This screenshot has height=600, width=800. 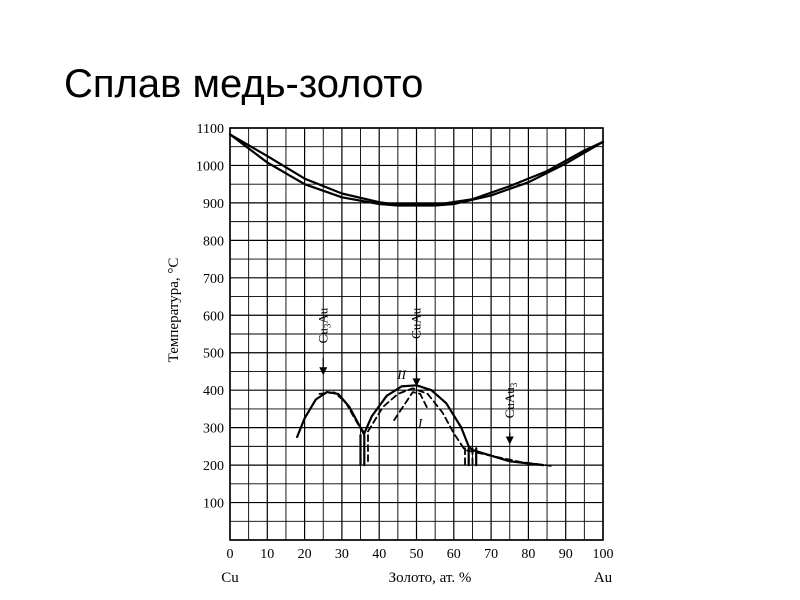 What do you see at coordinates (244, 84) in the screenshot?
I see `slide-title: Сплав медь-золото` at bounding box center [244, 84].